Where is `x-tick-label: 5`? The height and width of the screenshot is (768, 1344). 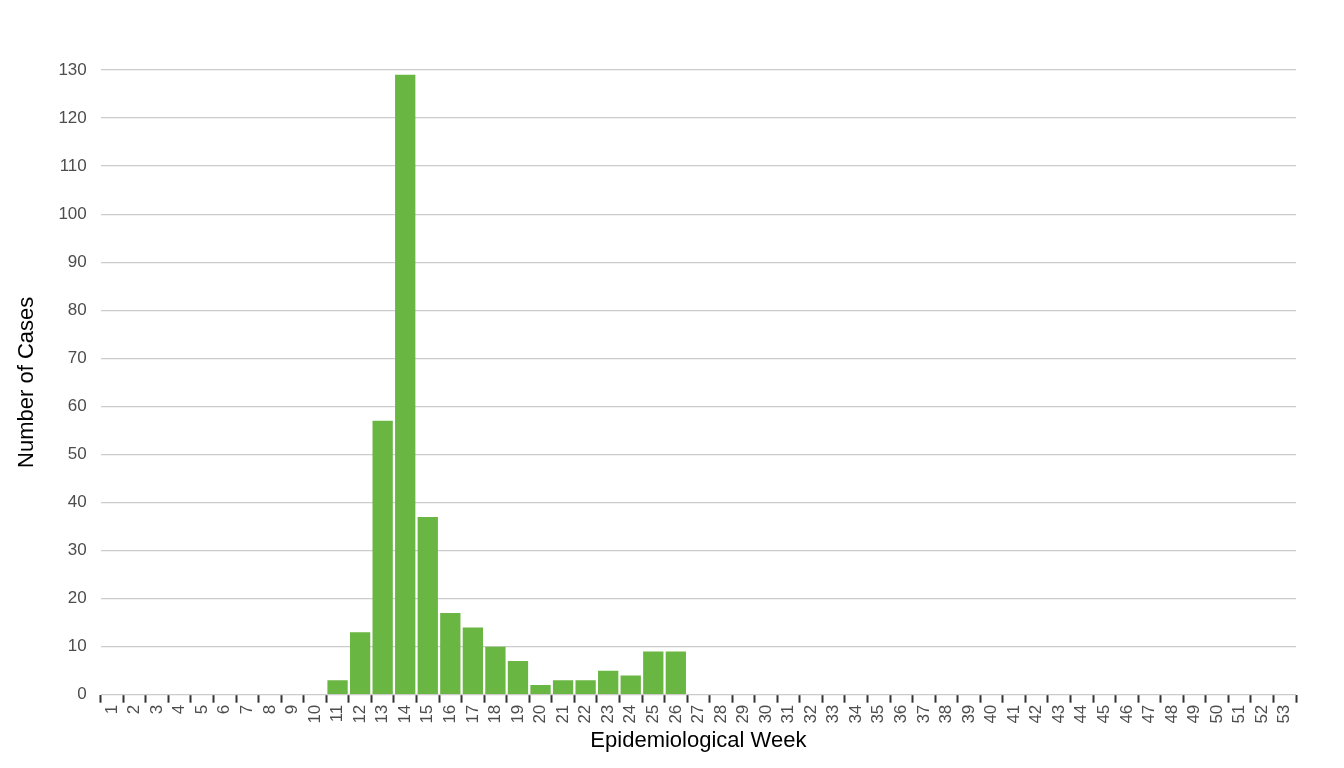 x-tick-label: 5 is located at coordinates (201, 709).